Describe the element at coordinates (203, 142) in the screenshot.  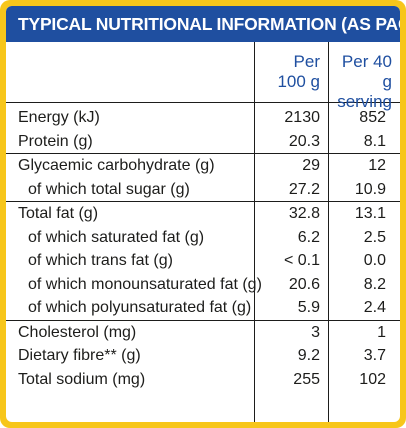
I see `table-row-protein: Protein (g) 20.3 8.1` at that location.